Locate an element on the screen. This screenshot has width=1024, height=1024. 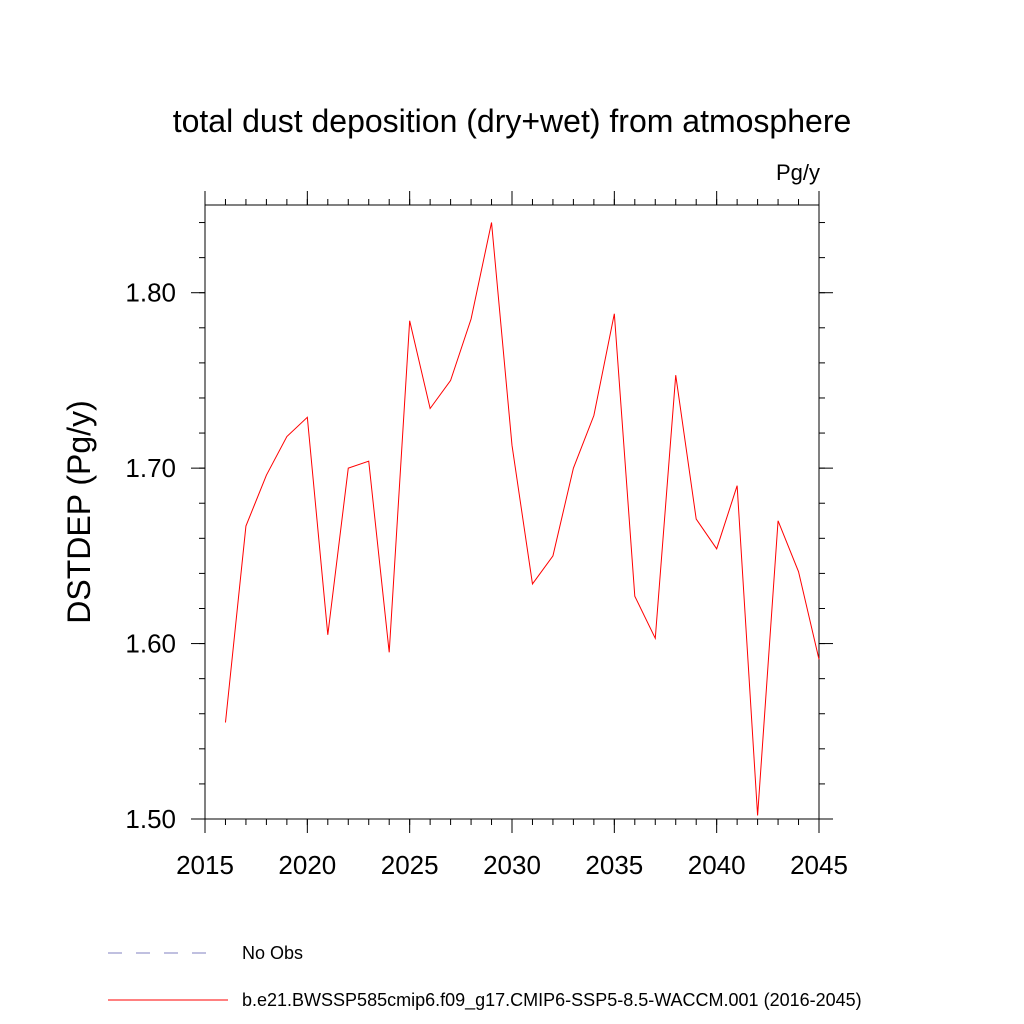
legend-label-no-obs: No Obs is located at coordinates (272, 953).